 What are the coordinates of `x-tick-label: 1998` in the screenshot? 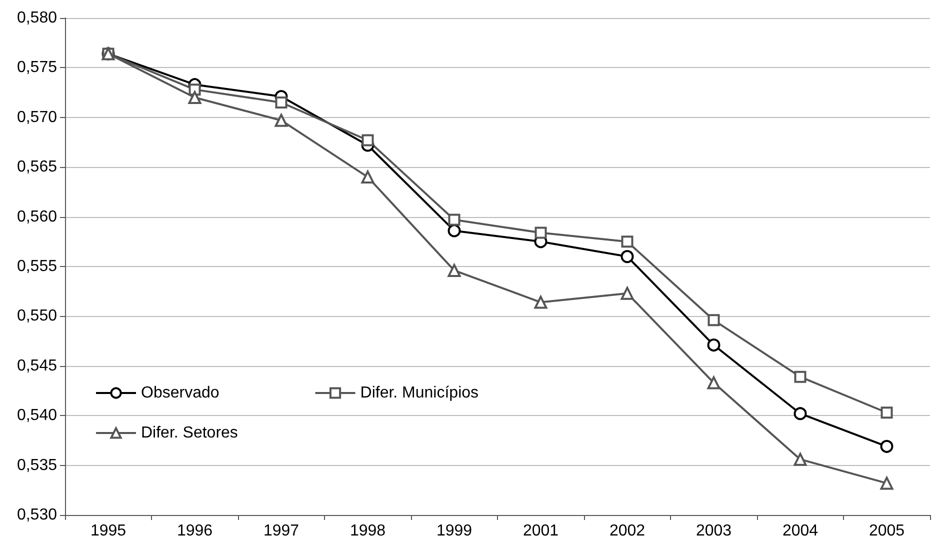 It's located at (368, 531).